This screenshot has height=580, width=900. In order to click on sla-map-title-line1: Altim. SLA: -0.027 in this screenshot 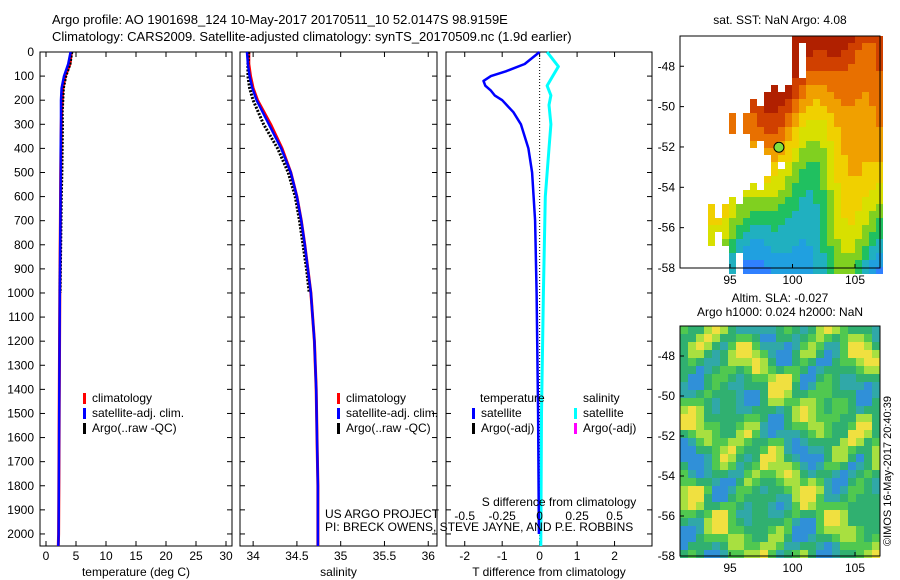, I will do `click(780, 298)`.